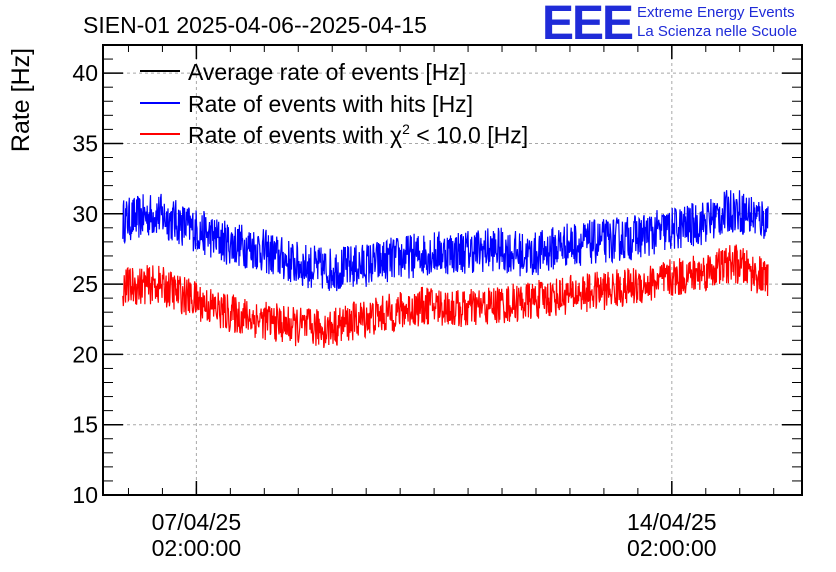  I want to click on series-line-chi2, so click(445, 296).